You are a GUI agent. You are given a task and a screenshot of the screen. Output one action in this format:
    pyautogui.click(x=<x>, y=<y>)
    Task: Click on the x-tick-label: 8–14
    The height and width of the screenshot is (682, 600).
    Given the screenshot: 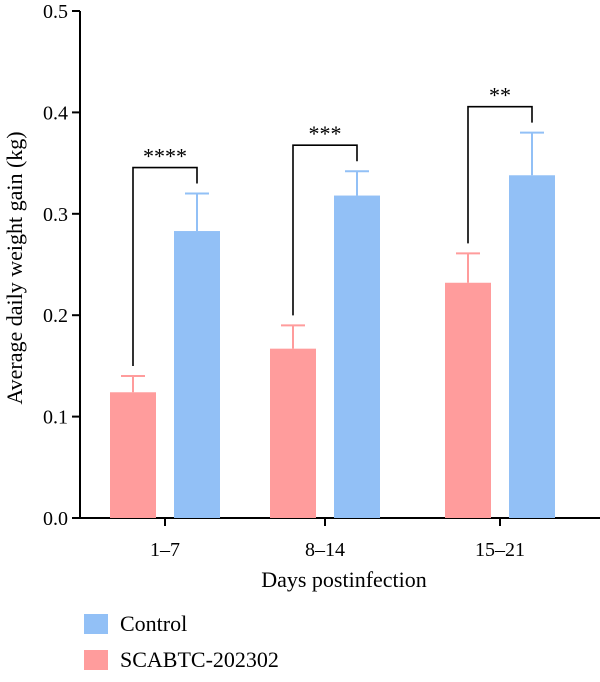 What is the action you would take?
    pyautogui.click(x=325, y=550)
    